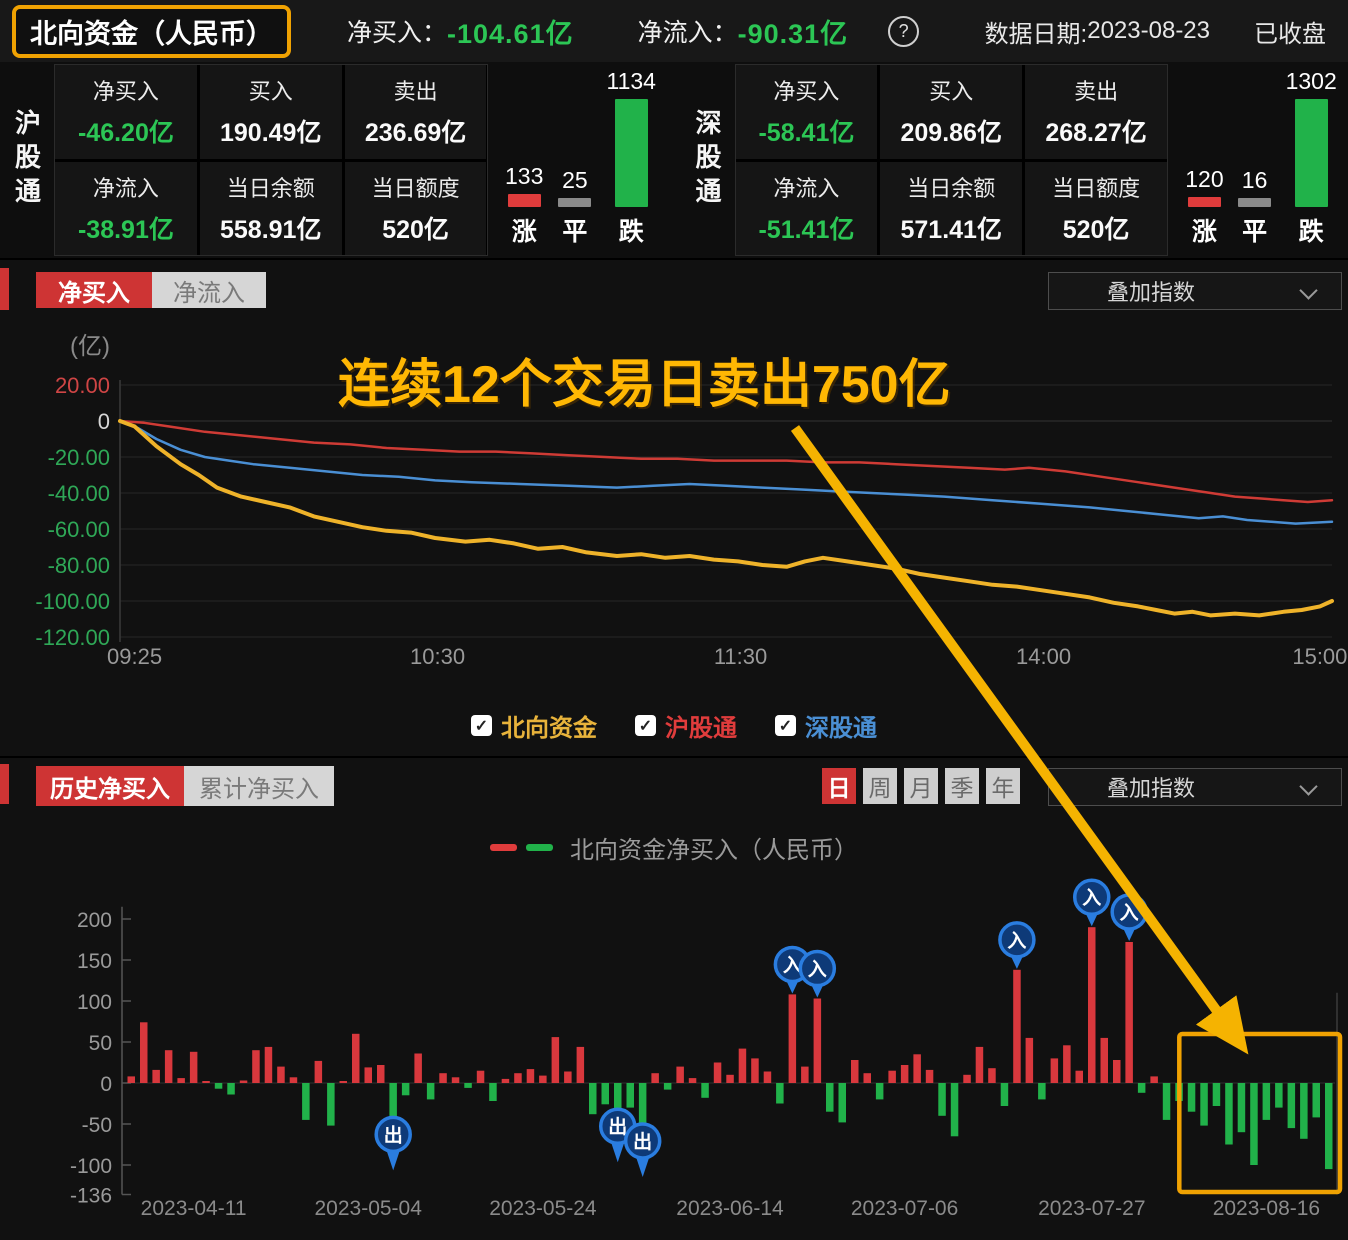 The width and height of the screenshot is (1348, 1240). I want to click on series-checkbox: ✓ 北向资金, so click(534, 725).